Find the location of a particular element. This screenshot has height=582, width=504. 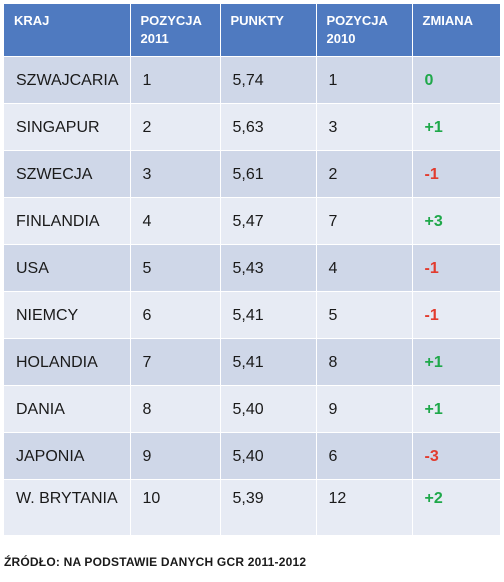

header-position-2011: POZYCJA 2011 is located at coordinates (174, 30).